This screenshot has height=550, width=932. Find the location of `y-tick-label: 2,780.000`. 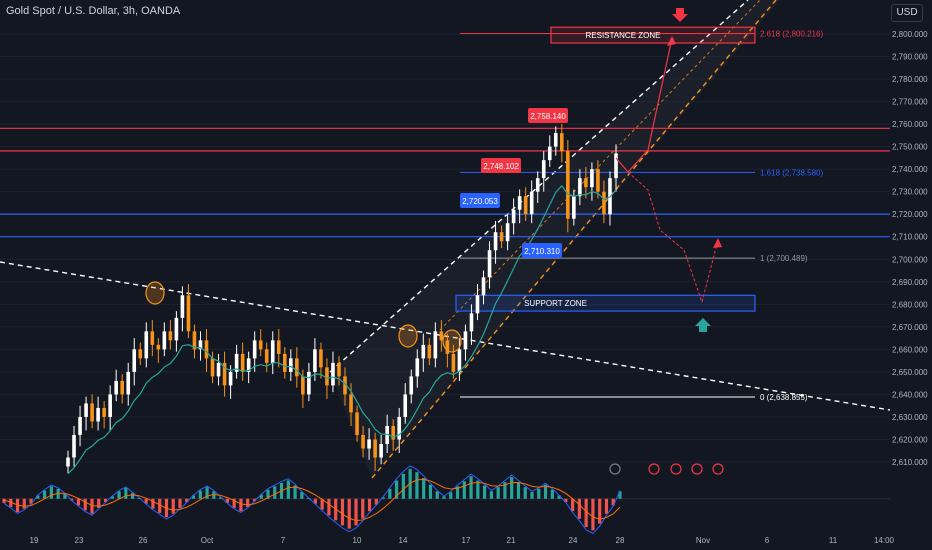

y-tick-label: 2,780.000 is located at coordinates (910, 79).